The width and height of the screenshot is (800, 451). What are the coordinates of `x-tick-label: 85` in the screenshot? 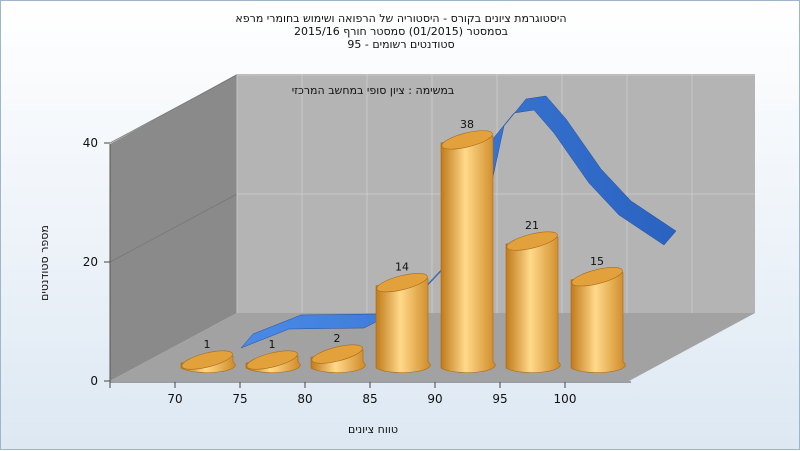 It's located at (369, 399).